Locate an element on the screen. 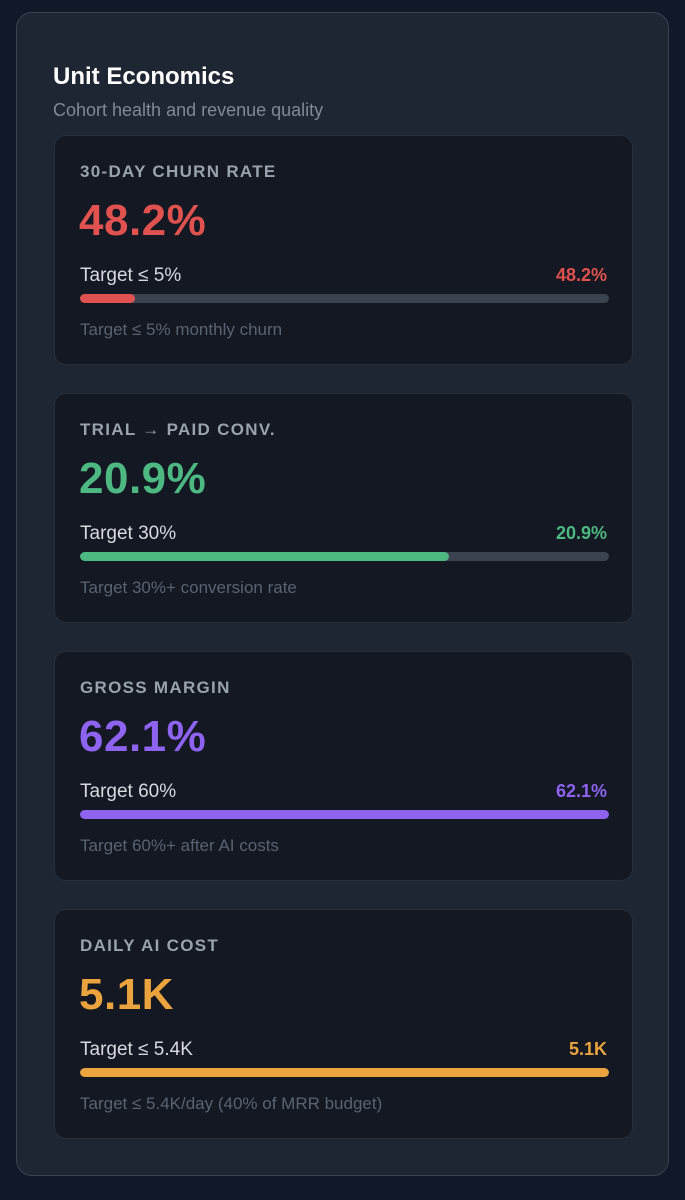 This screenshot has height=1200, width=685. metric-value: 48.2% is located at coordinates (143, 220).